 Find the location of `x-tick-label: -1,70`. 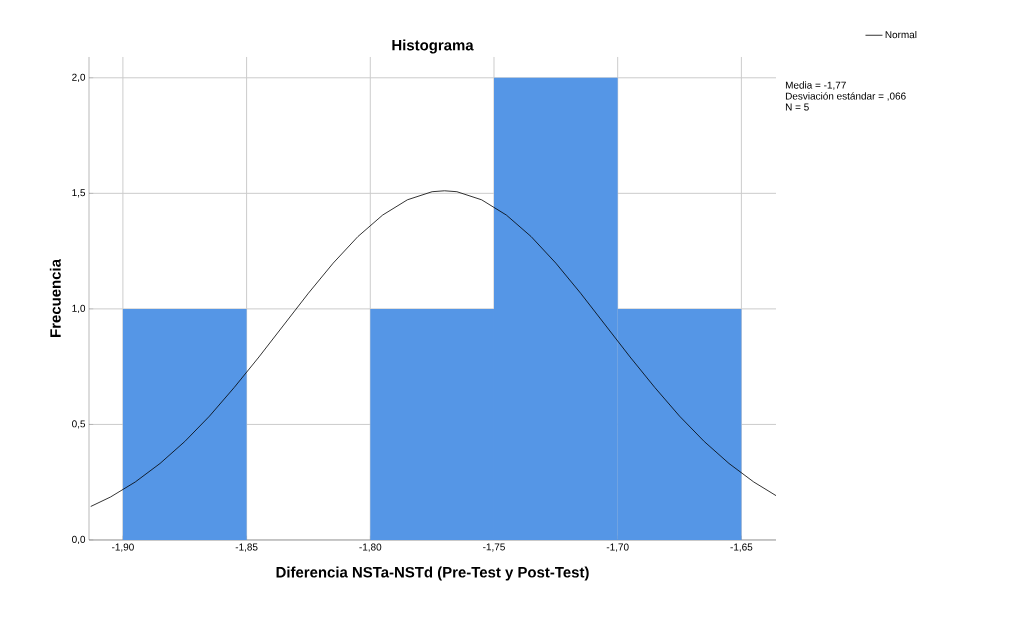

x-tick-label: -1,70 is located at coordinates (617, 547).